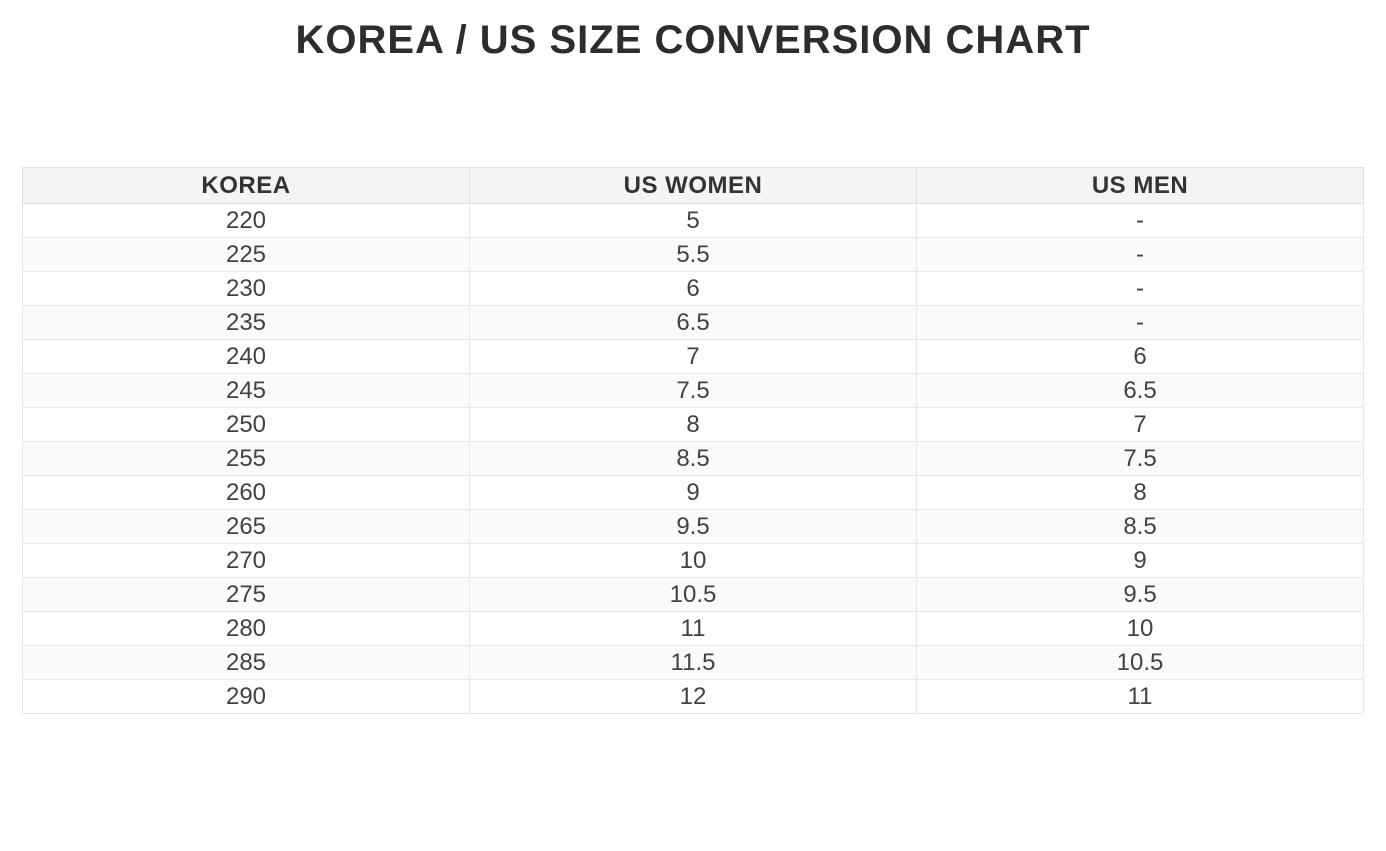  Describe the element at coordinates (693, 40) in the screenshot. I see `page-title: KOREA / US SIZE CONVERSION CHART` at that location.